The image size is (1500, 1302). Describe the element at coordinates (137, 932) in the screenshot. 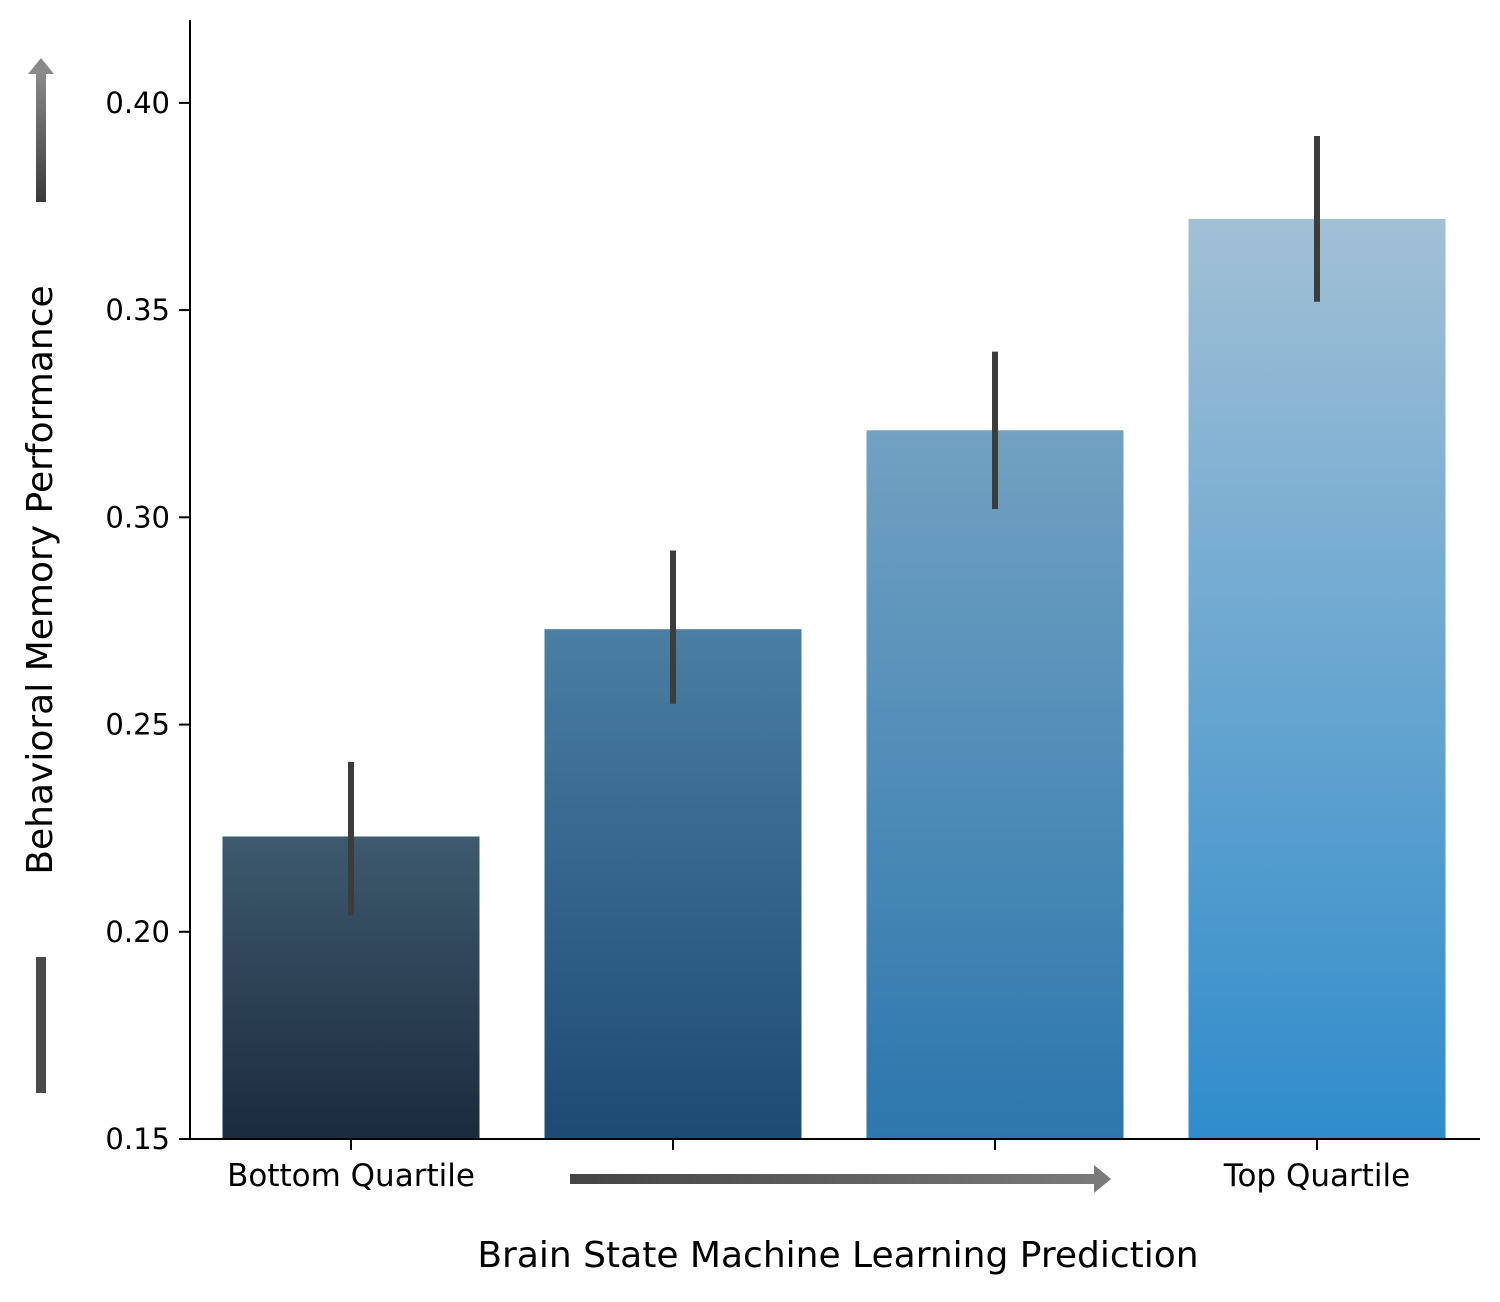

I see `y-tick-label-2: 0.20` at that location.